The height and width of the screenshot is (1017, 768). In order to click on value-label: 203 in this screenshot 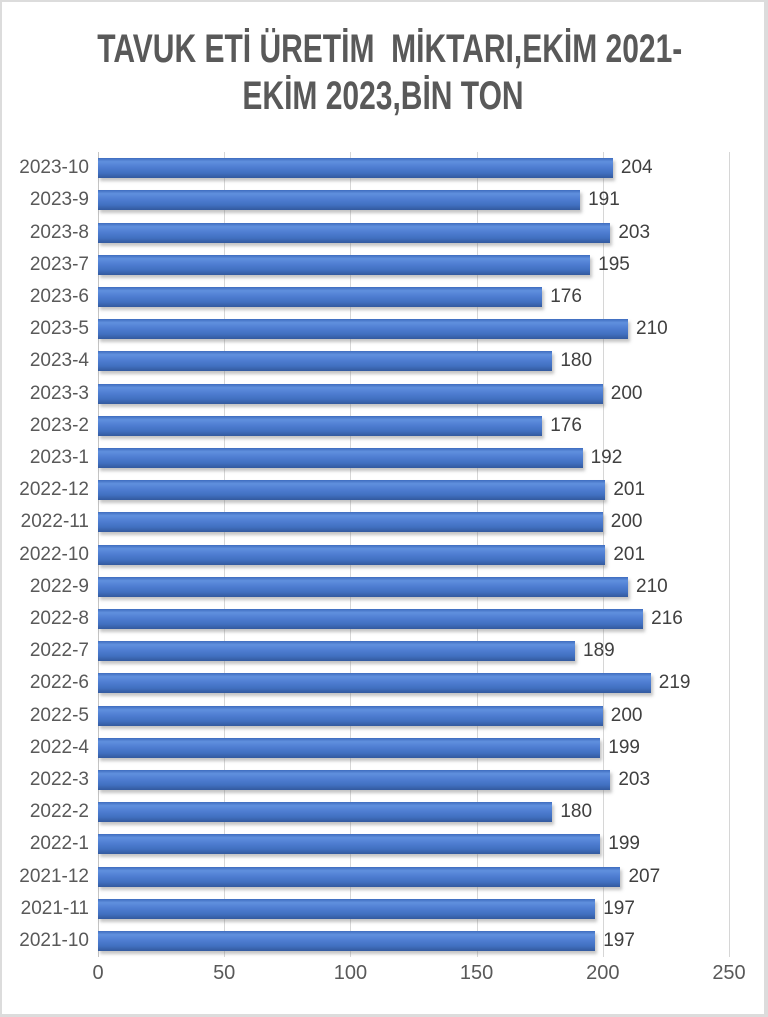, I will do `click(634, 232)`.